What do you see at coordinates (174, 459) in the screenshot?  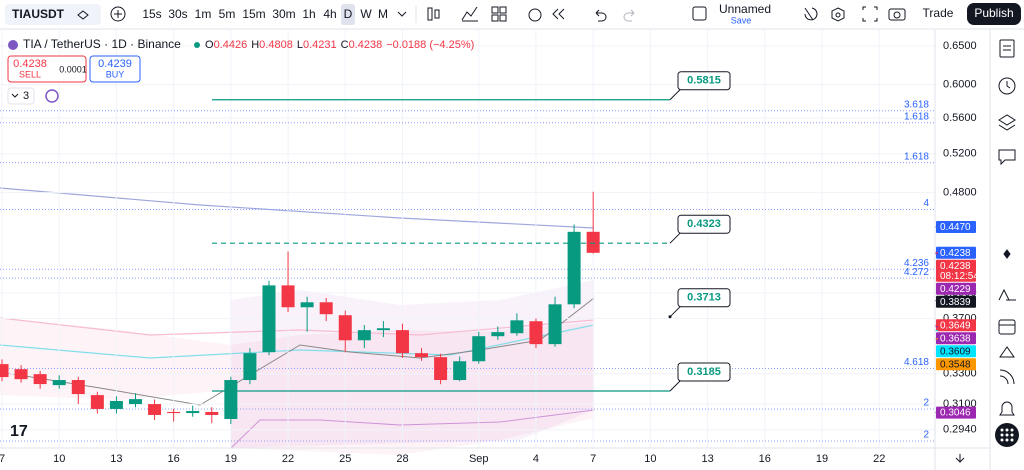 I see `date-label: 16` at bounding box center [174, 459].